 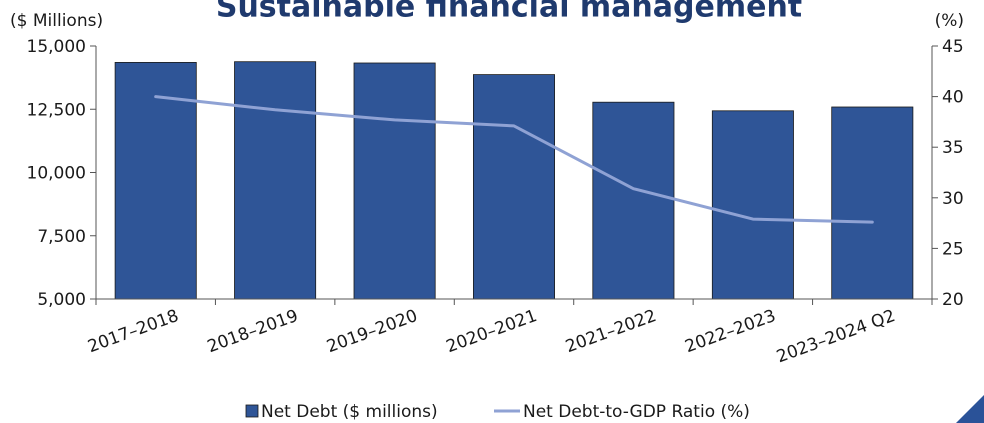 I want to click on left-tick-label: 12,500, so click(x=56, y=110).